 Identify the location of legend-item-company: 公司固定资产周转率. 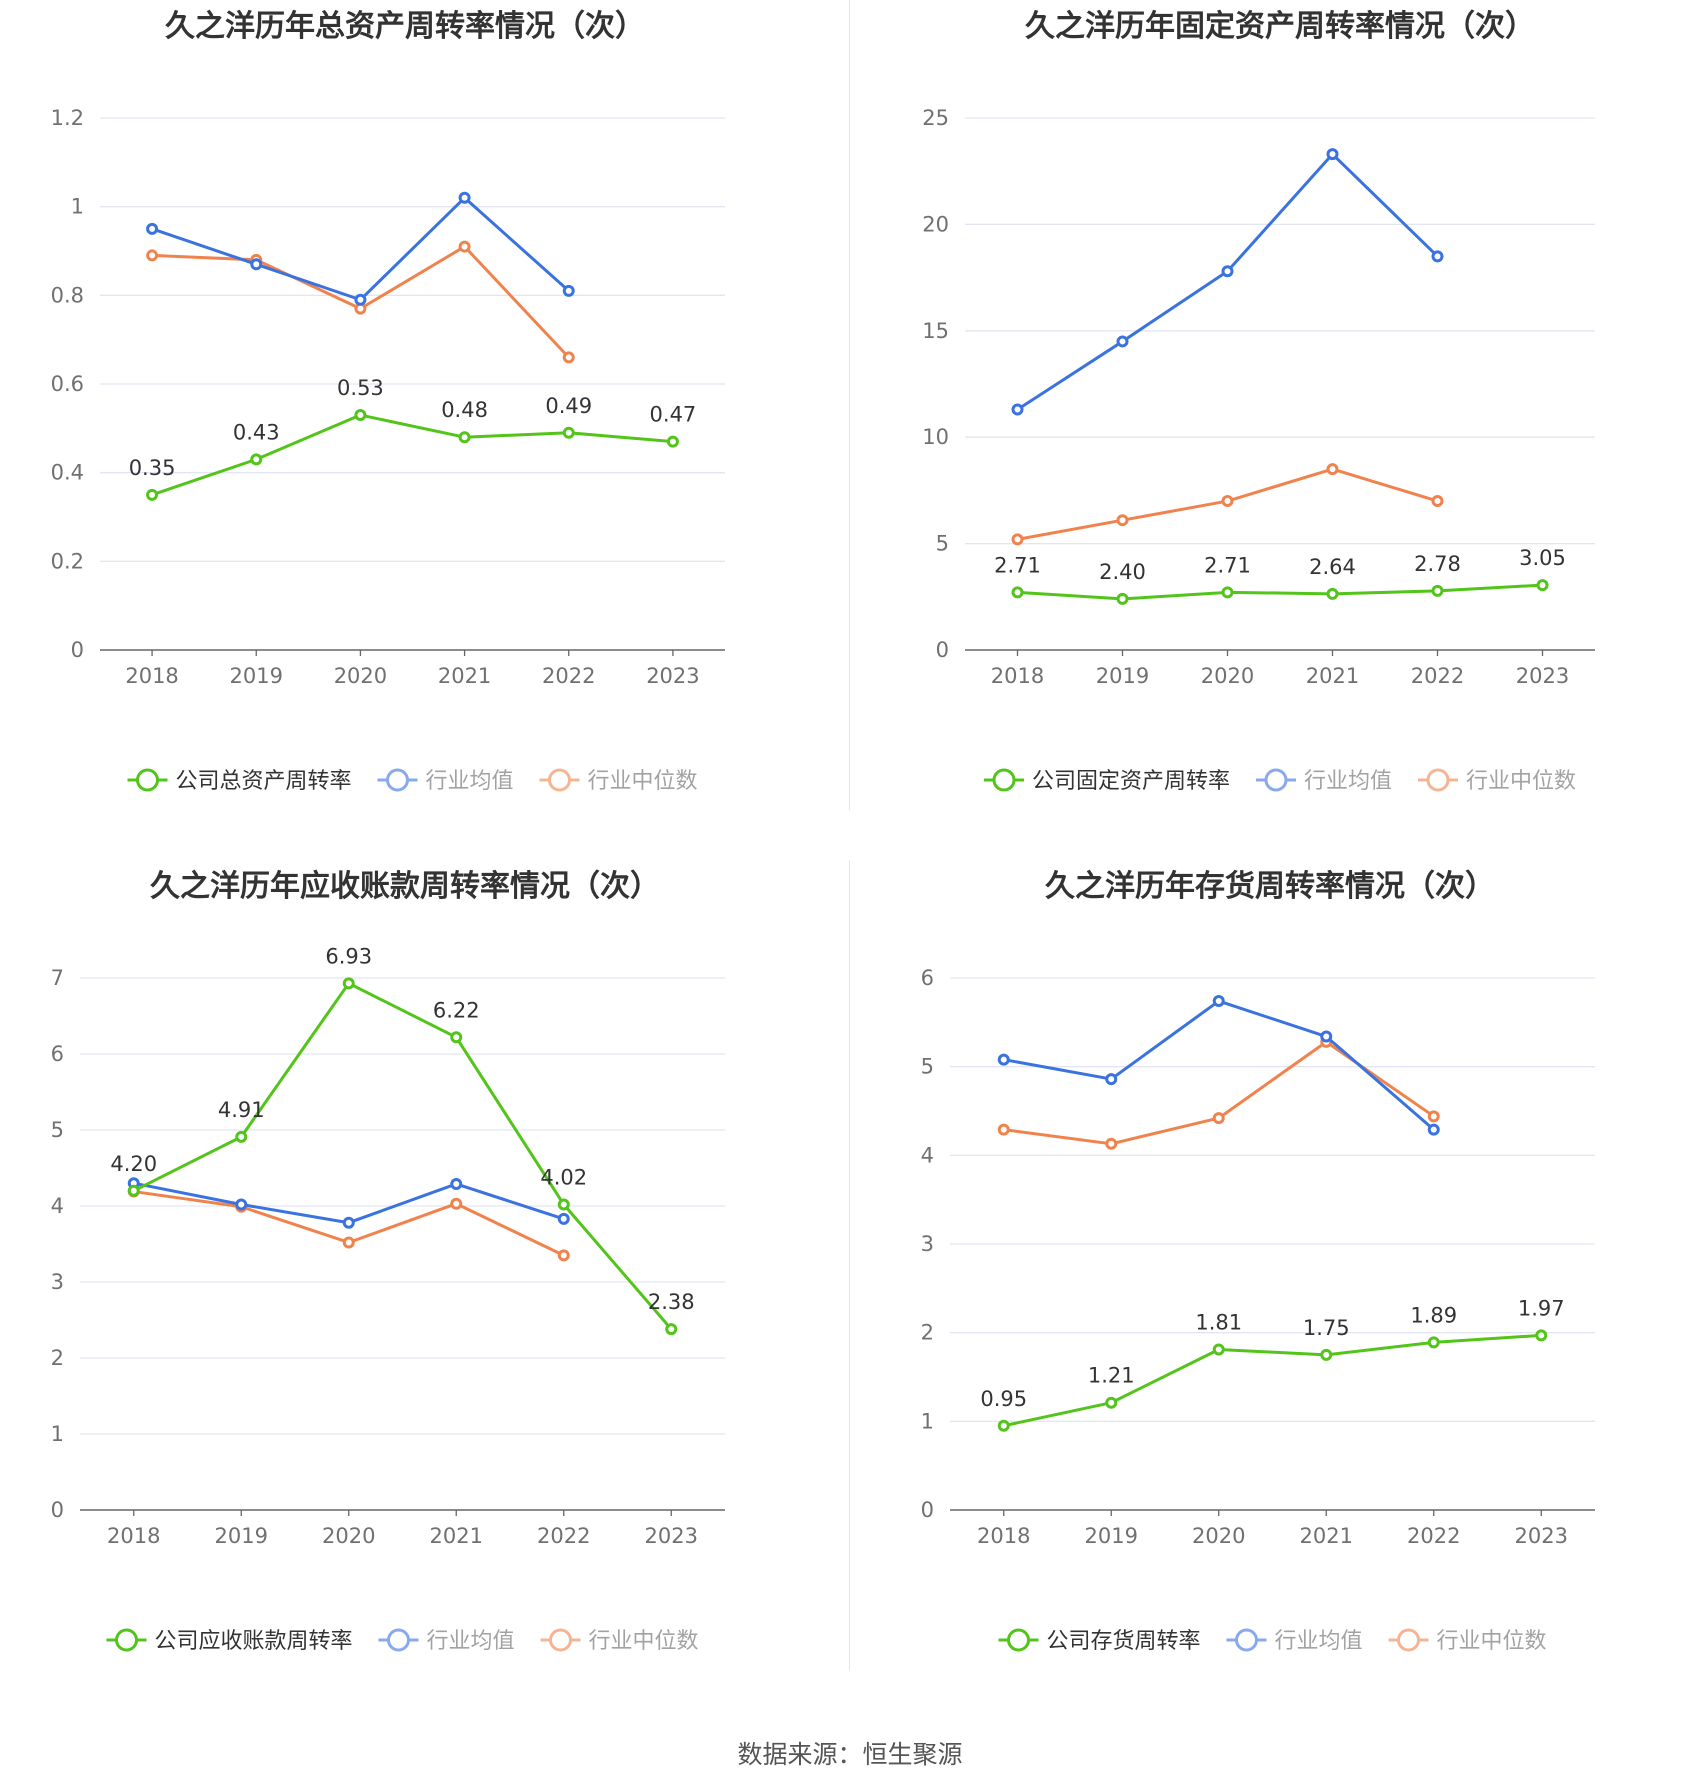
(1107, 781).